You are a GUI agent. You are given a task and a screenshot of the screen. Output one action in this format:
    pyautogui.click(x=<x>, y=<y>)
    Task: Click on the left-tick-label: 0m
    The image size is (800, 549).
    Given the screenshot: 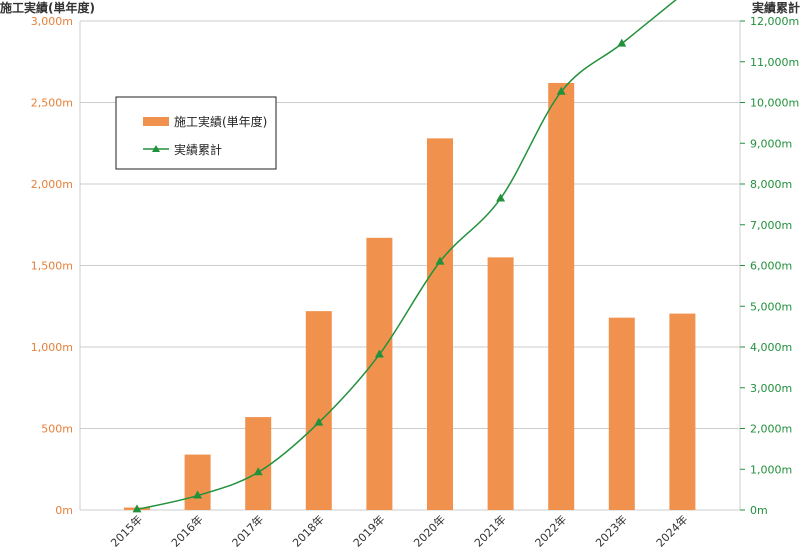 What is the action you would take?
    pyautogui.click(x=64, y=510)
    